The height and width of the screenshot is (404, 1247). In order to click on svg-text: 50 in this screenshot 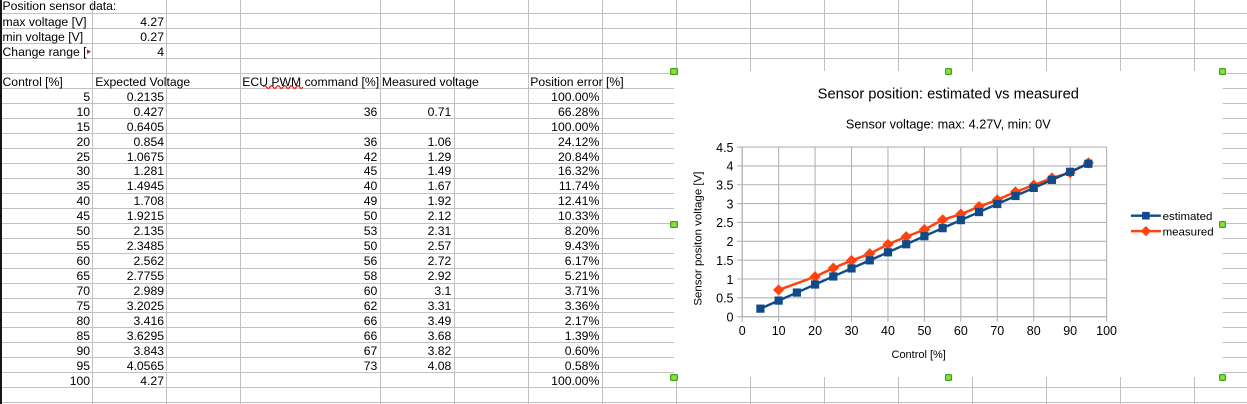, I will do `click(924, 331)`.